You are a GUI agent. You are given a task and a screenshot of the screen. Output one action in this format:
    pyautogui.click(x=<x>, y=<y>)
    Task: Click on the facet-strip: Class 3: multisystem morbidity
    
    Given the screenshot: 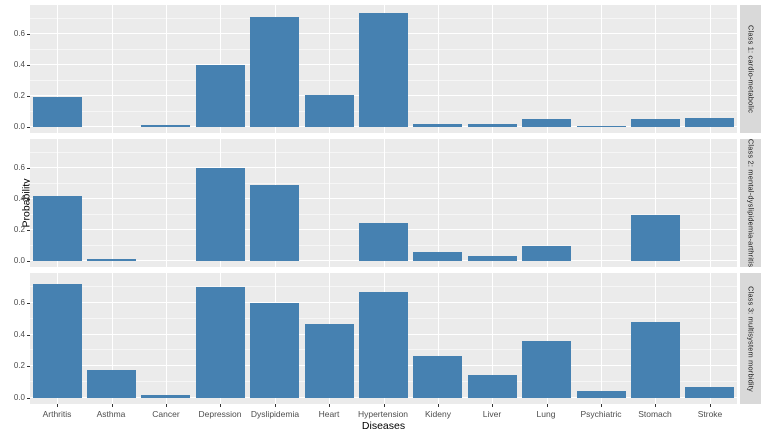 What is the action you would take?
    pyautogui.click(x=750, y=338)
    